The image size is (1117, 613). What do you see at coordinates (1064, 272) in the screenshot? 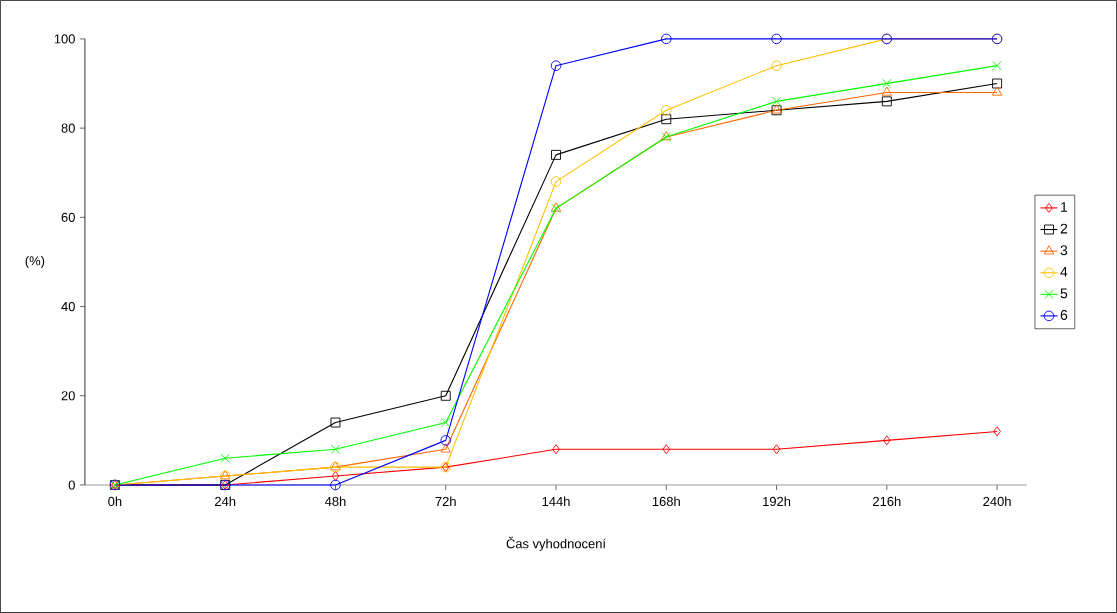
I see `legend-label: 4` at bounding box center [1064, 272].